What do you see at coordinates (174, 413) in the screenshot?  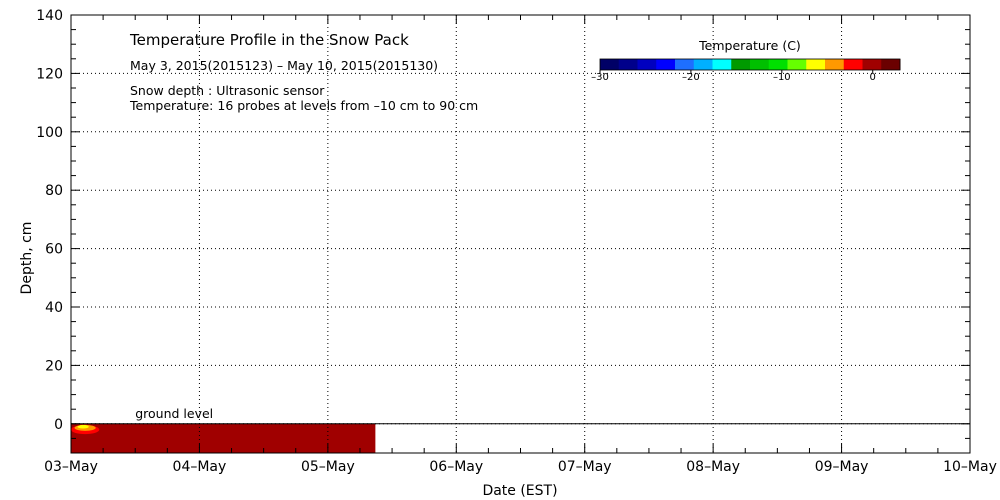 I see `ground-level-label: ground level` at bounding box center [174, 413].